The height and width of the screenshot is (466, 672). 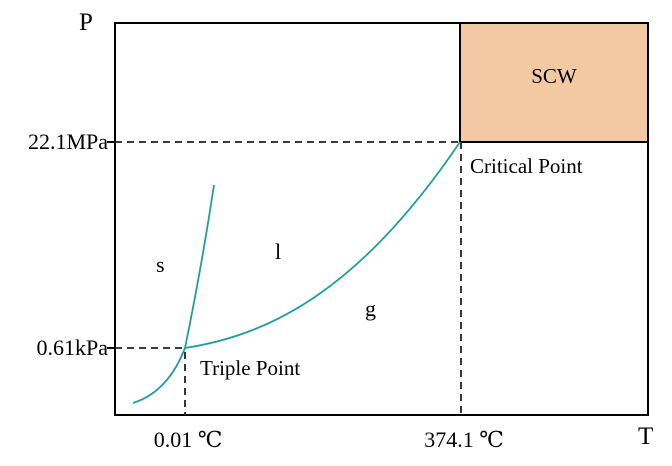 What do you see at coordinates (554, 76) in the screenshot?
I see `region-label-scw: SCW` at bounding box center [554, 76].